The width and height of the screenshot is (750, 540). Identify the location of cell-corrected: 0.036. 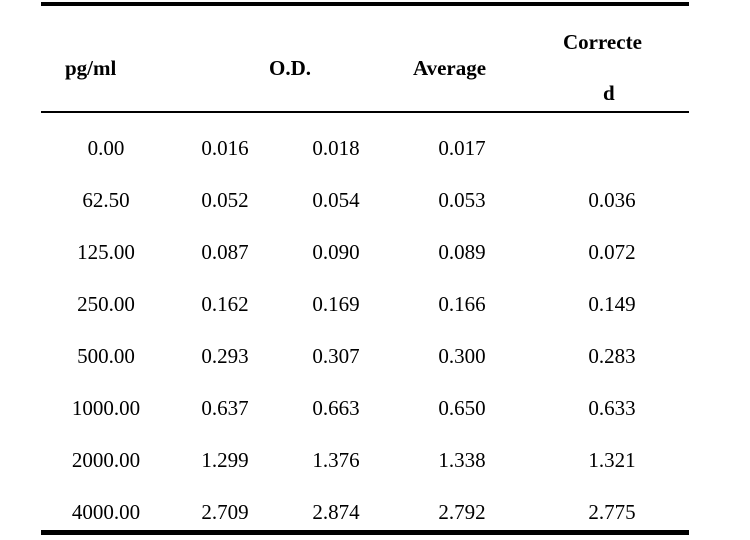
(612, 200).